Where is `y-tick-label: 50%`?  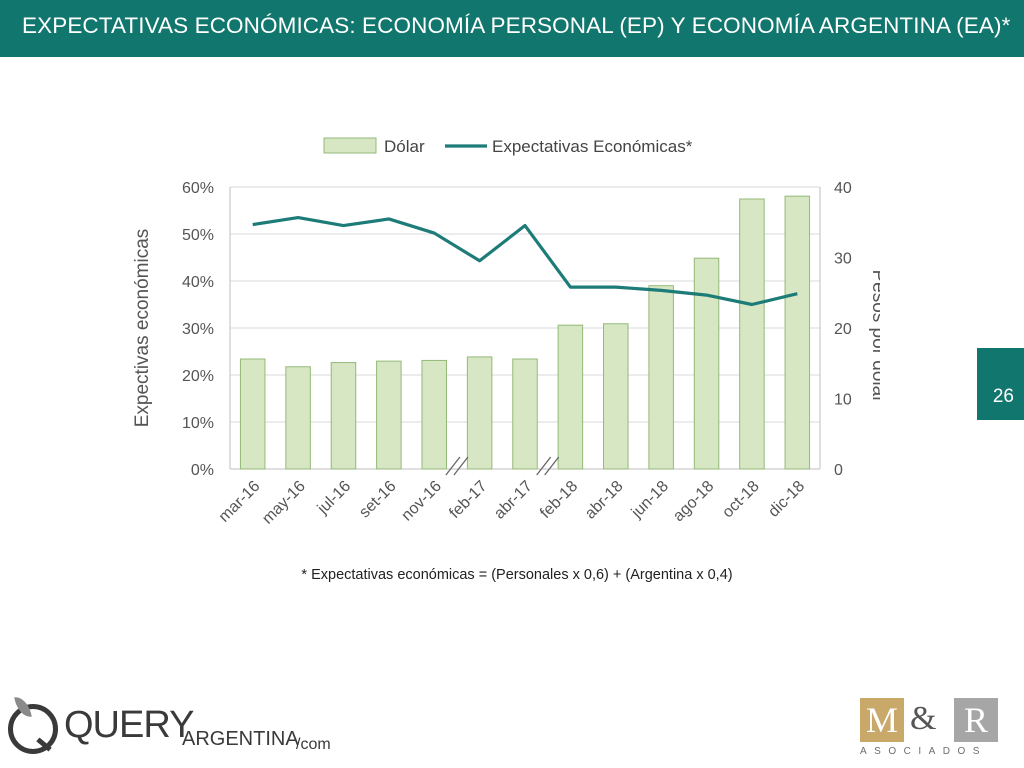 y-tick-label: 50% is located at coordinates (198, 235).